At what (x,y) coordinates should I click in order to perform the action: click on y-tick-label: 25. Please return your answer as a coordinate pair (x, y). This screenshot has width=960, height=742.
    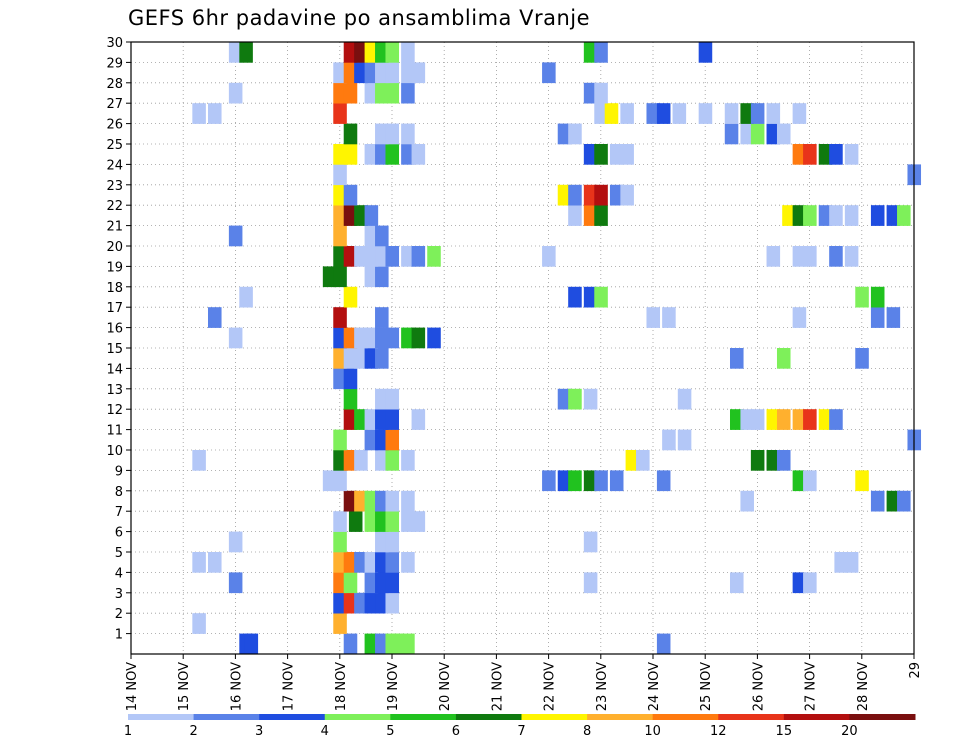
    Looking at the image, I should click on (114, 145).